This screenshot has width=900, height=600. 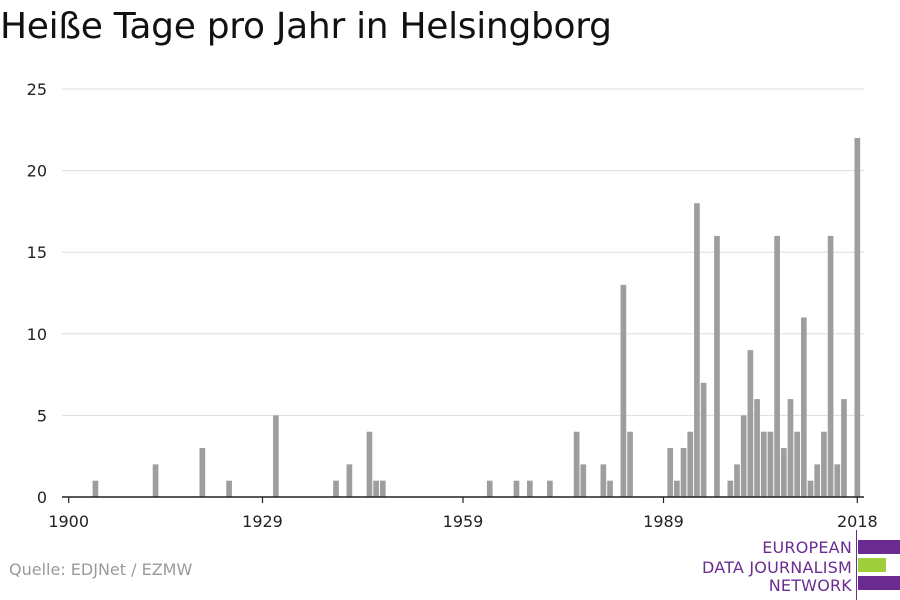 I want to click on y-tick-label: 20, so click(x=37, y=171).